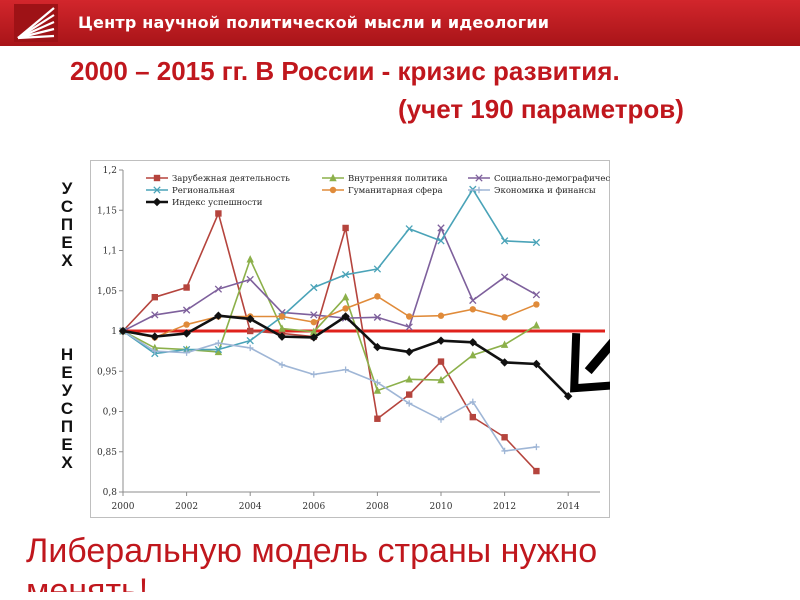 The image size is (800, 600). What do you see at coordinates (110, 493) in the screenshot?
I see `y-tick-label: 0,8` at bounding box center [110, 493].